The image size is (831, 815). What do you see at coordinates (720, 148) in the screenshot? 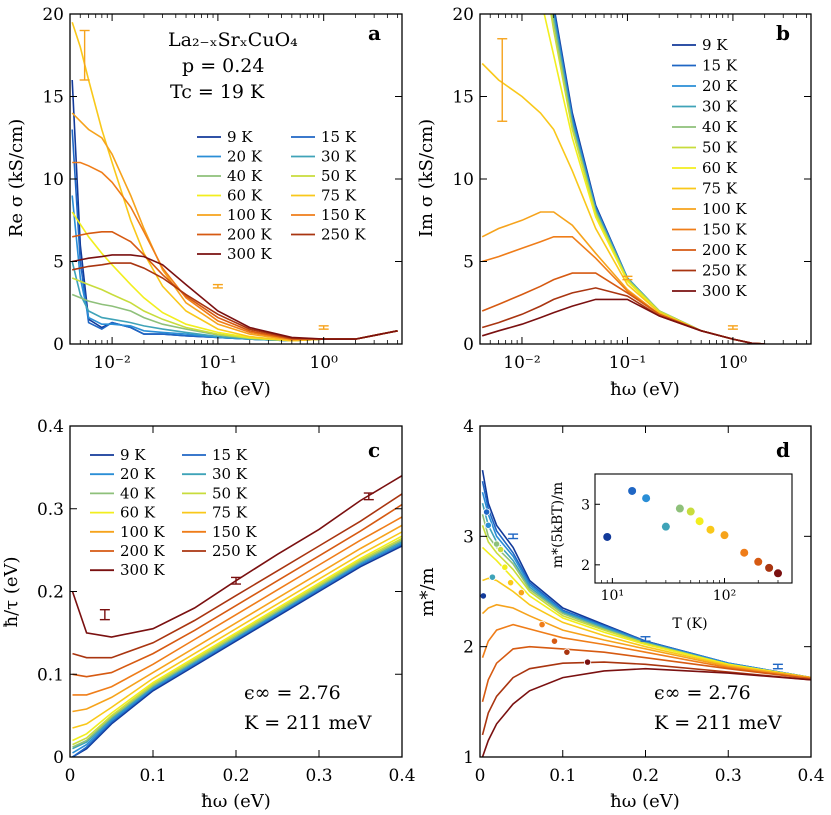
I see `b-legend-label-50k: 50 K` at bounding box center [720, 148].